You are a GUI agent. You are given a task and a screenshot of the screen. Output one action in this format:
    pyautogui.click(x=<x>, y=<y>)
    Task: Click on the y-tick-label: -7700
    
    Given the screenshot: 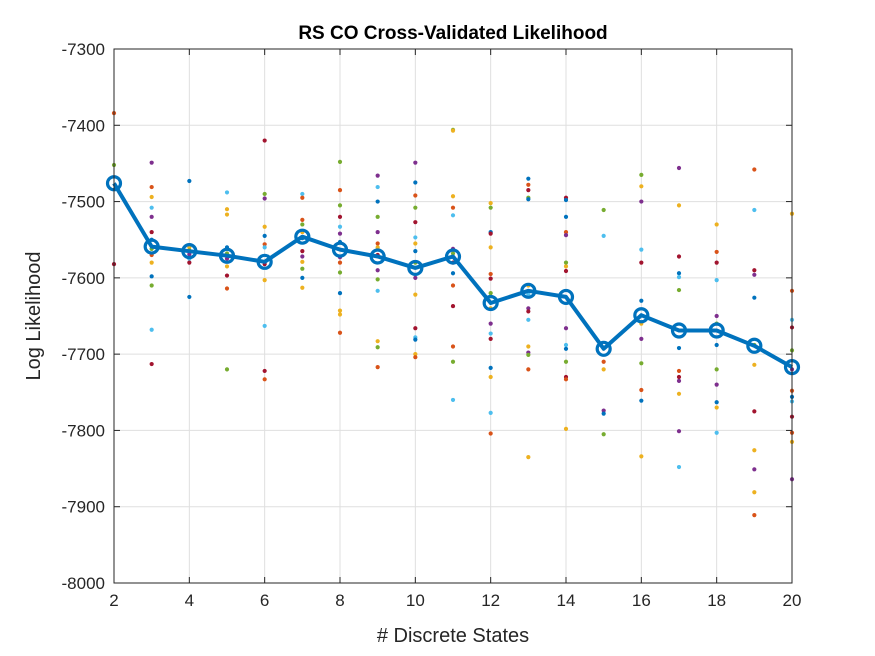 What is the action you would take?
    pyautogui.click(x=83, y=354)
    